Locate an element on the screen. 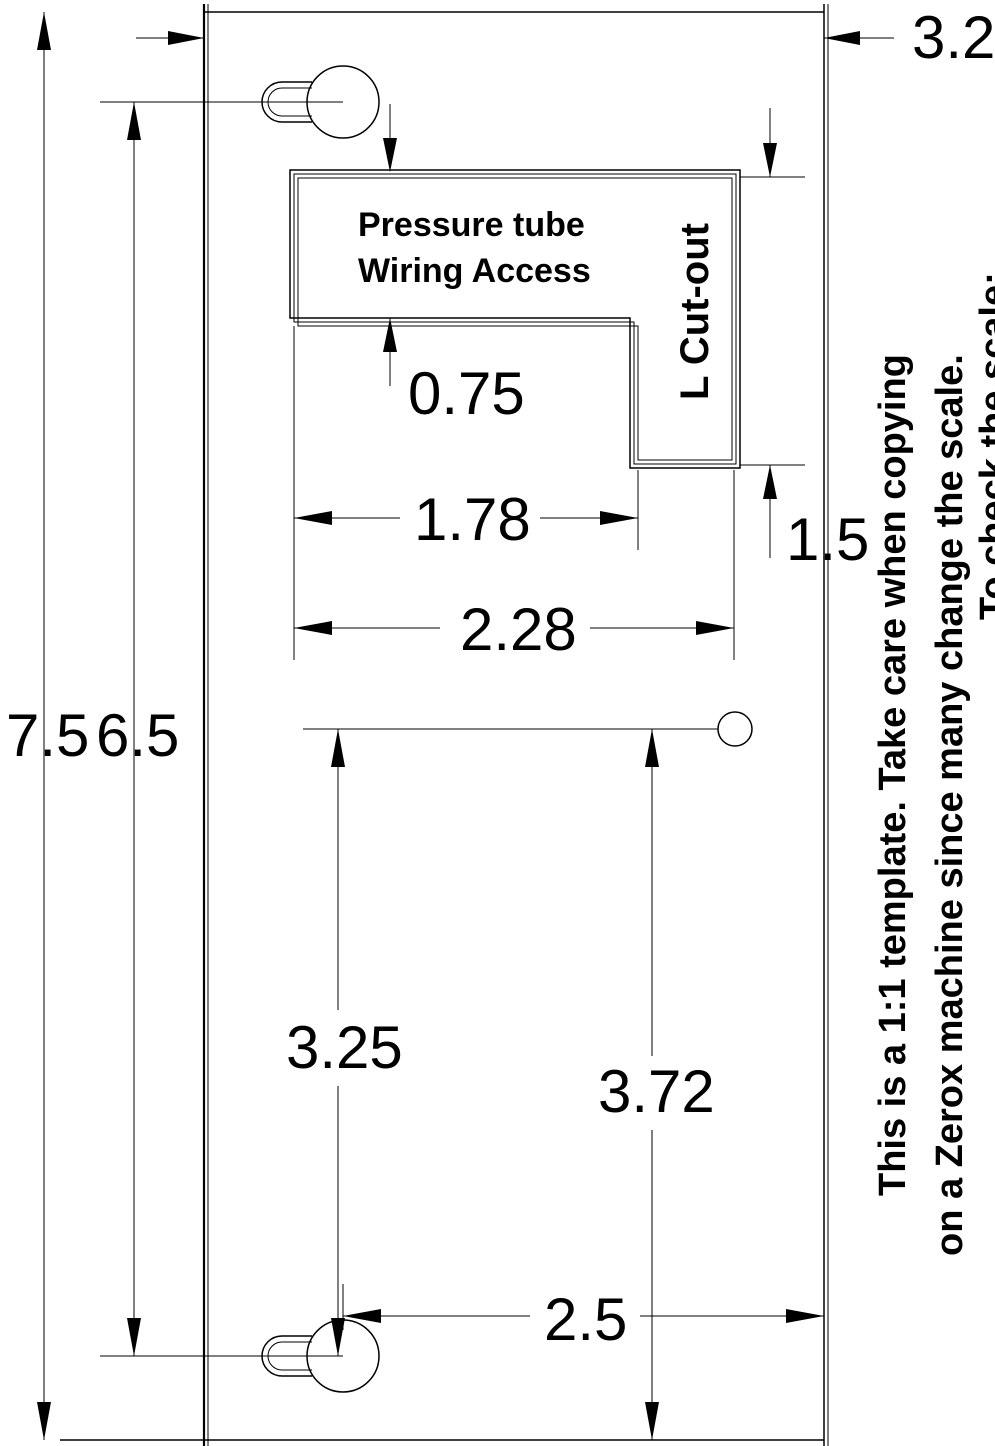  cutout-label: L Cut-out is located at coordinates (695, 311).